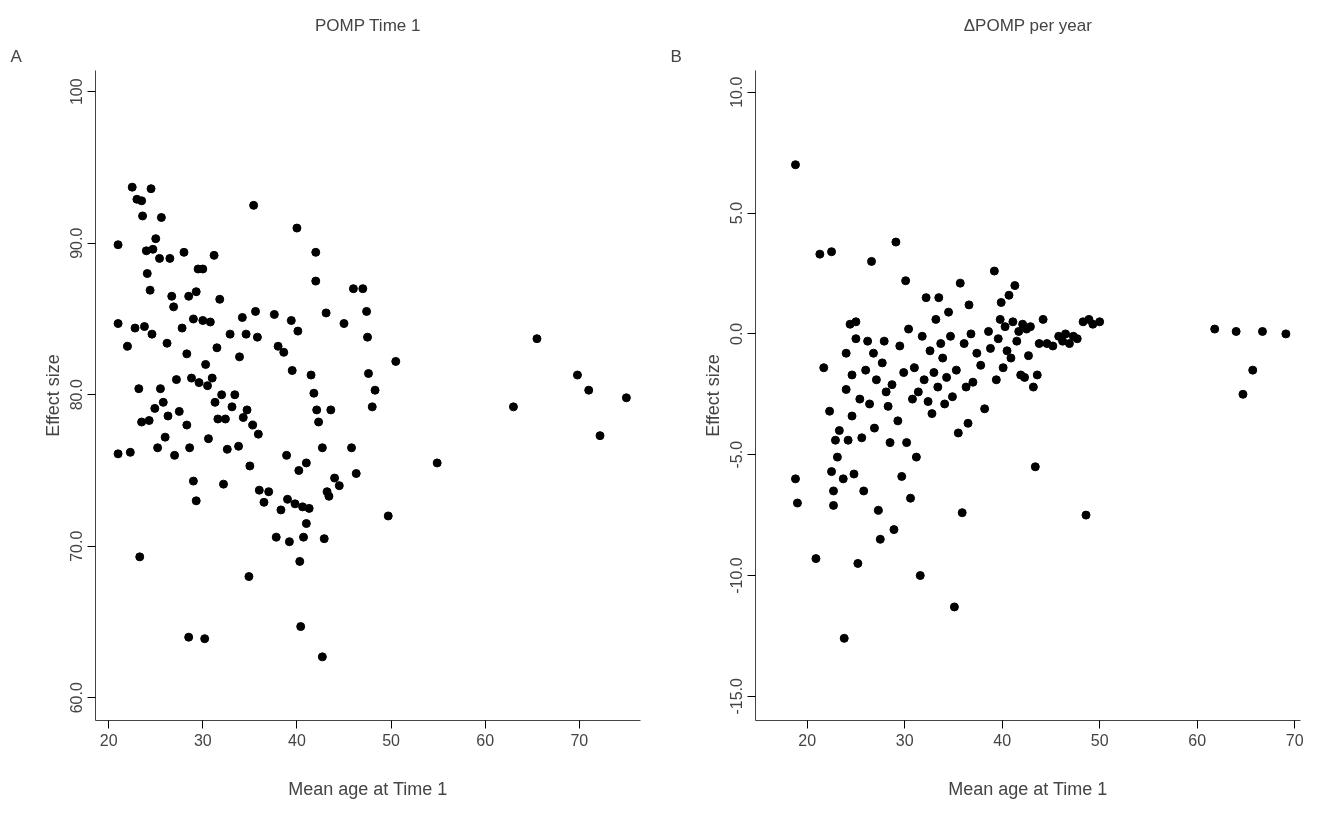 The width and height of the screenshot is (1333, 837). I want to click on y-tick-label: -5.0, so click(737, 454).